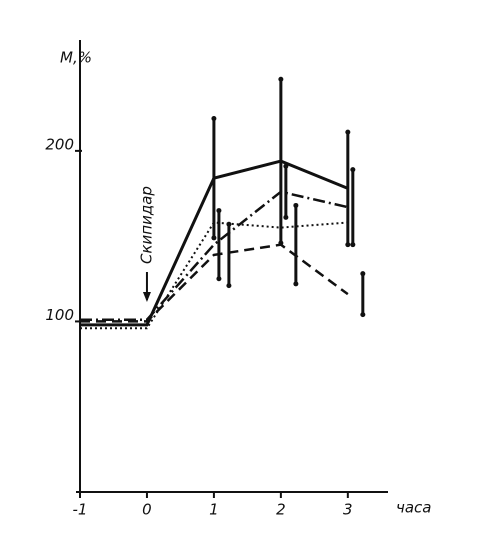  What do you see at coordinates (348, 510) in the screenshot?
I see `x-tick-label: 3` at bounding box center [348, 510].